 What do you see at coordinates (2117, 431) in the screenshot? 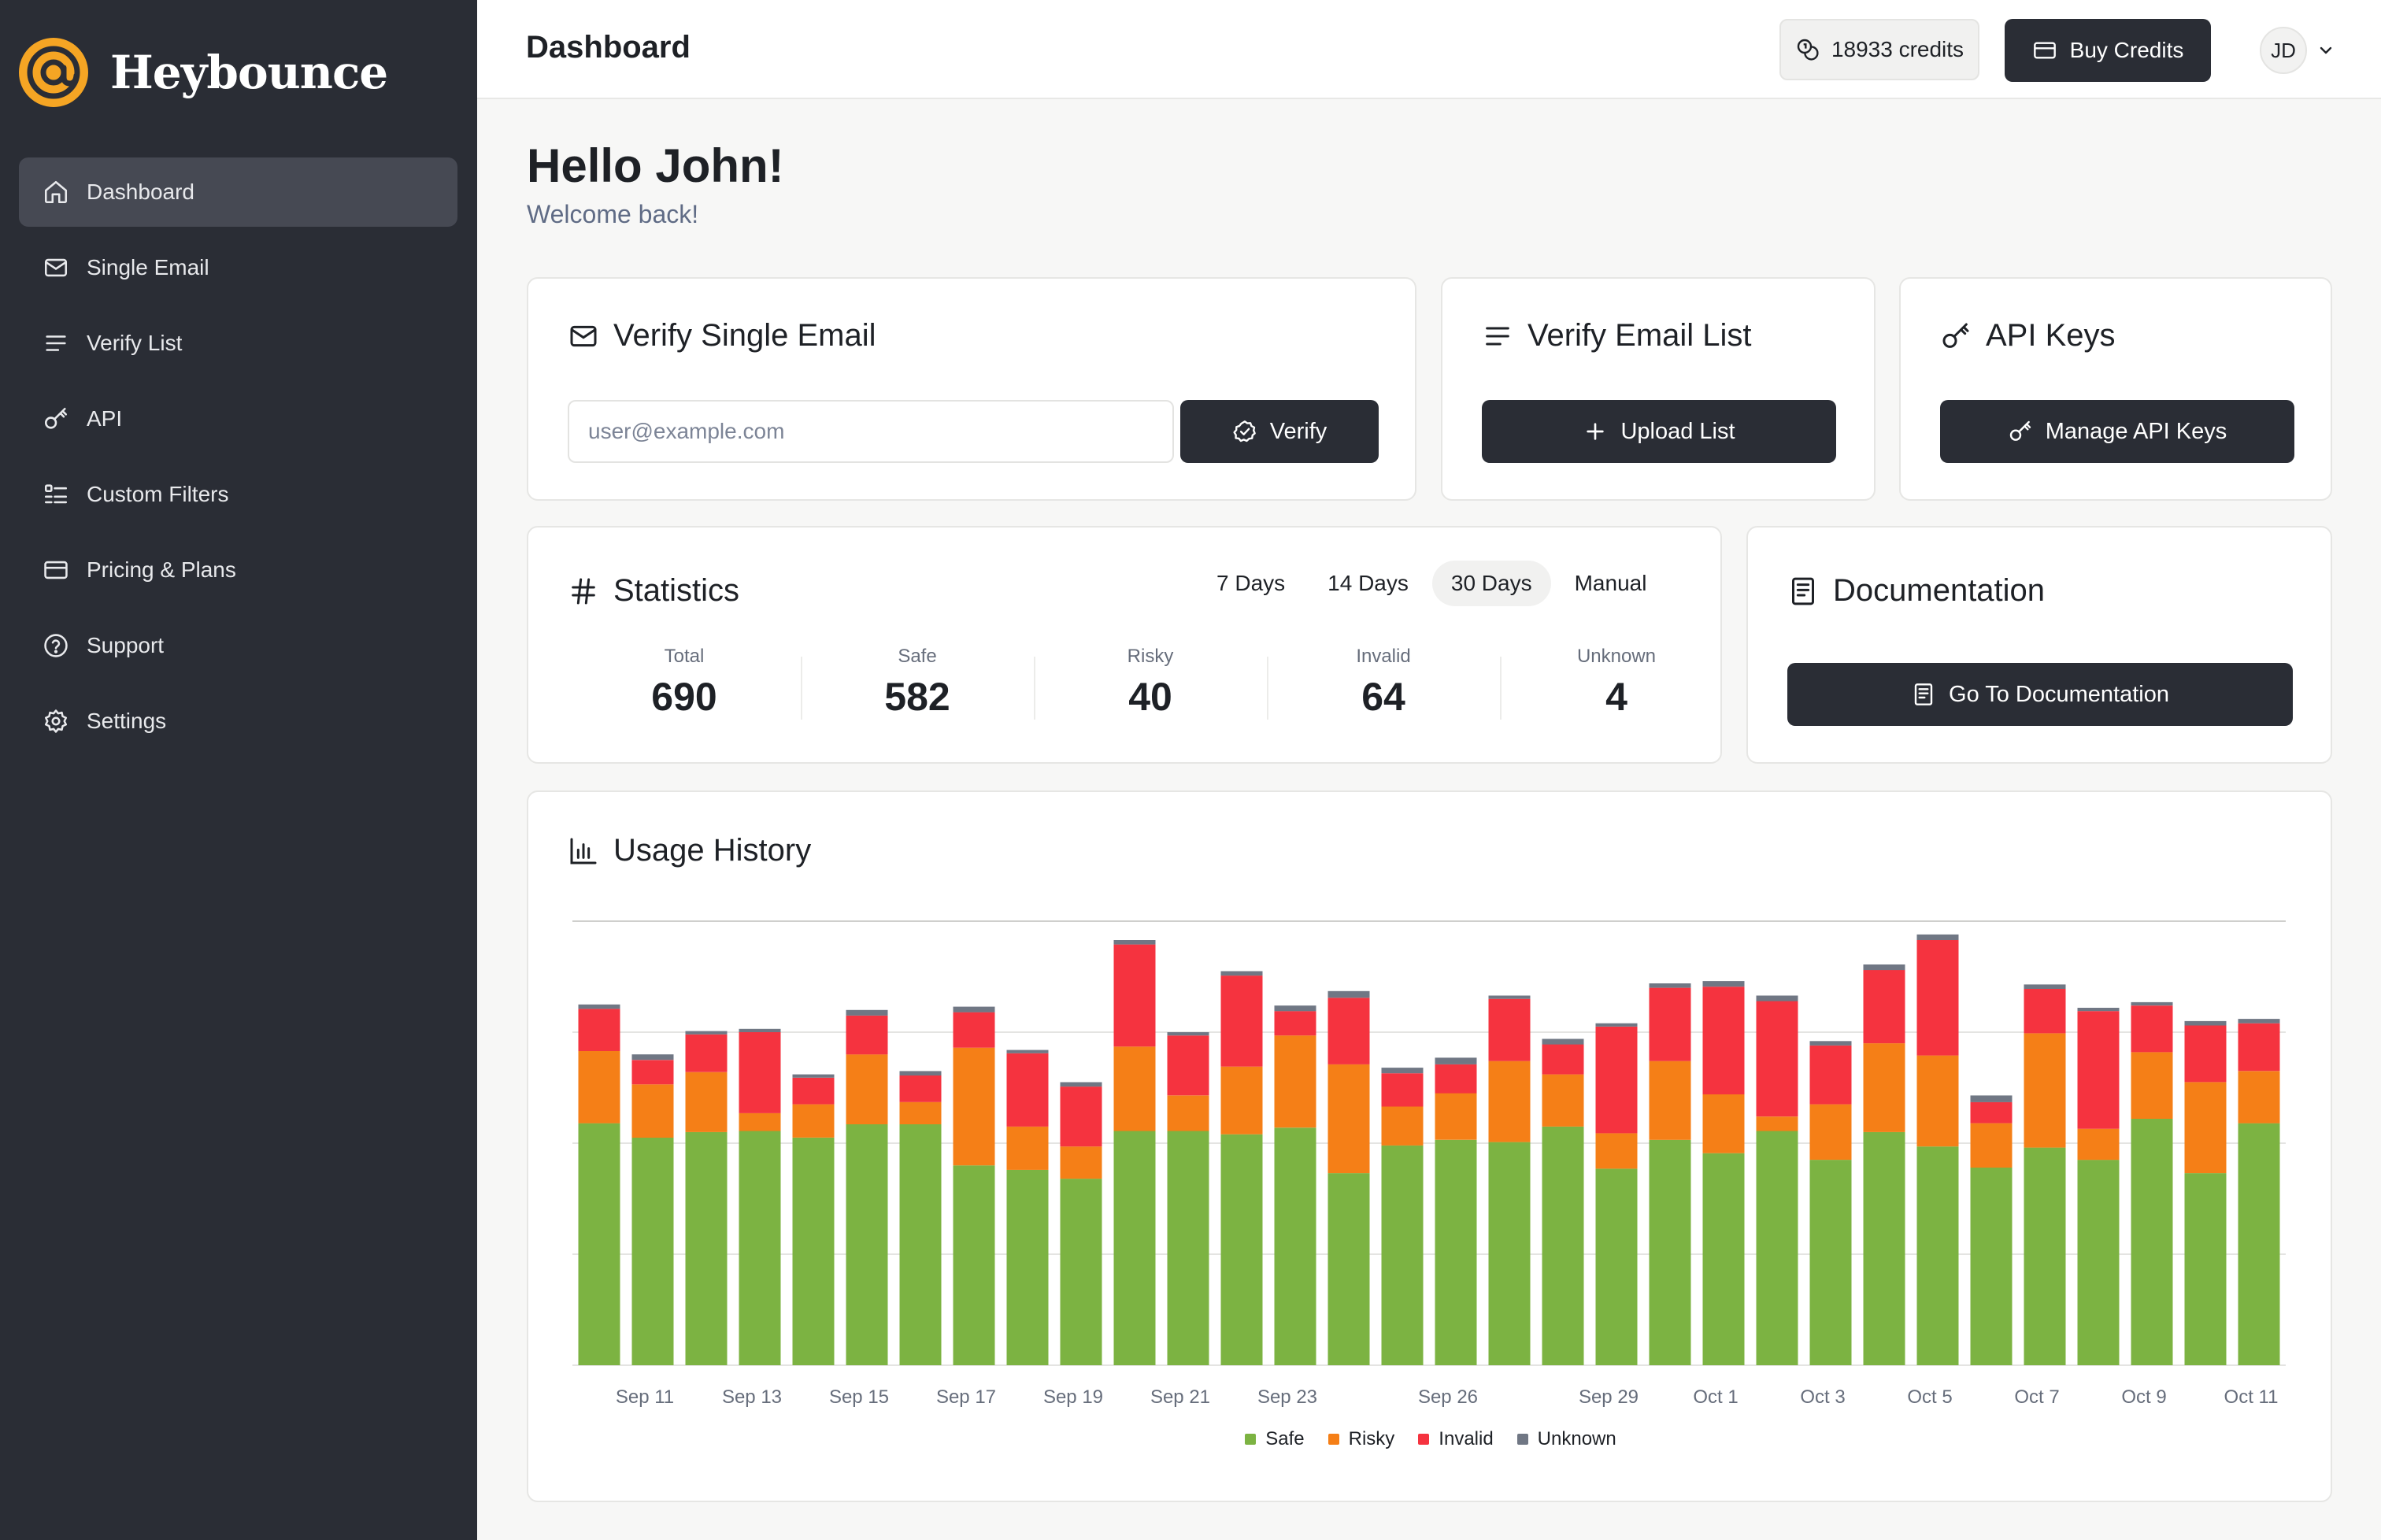
I see `manage-api-keys-button: Manage API Keys` at bounding box center [2117, 431].